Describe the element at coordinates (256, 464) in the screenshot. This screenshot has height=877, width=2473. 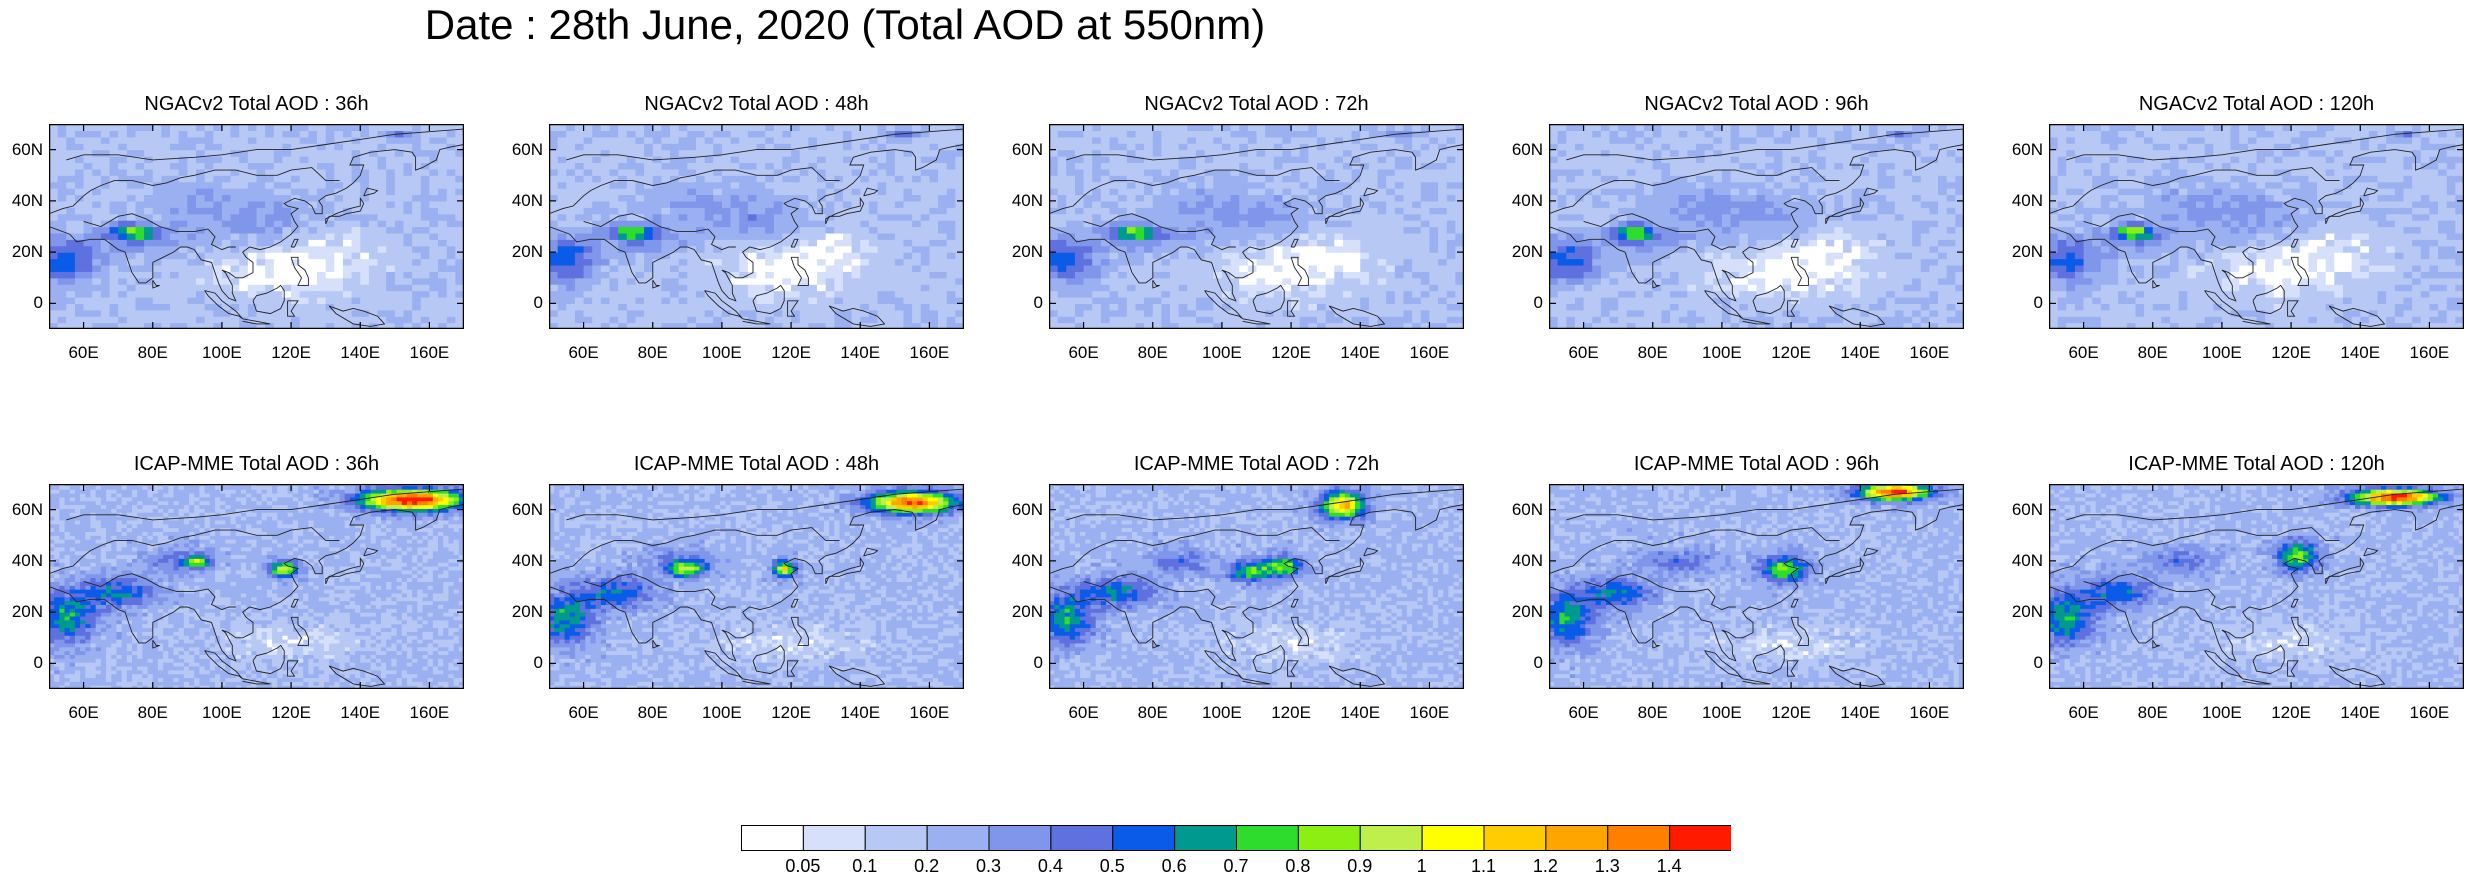
I see `panel-title: ICAP-MME Total AOD : 36h` at that location.